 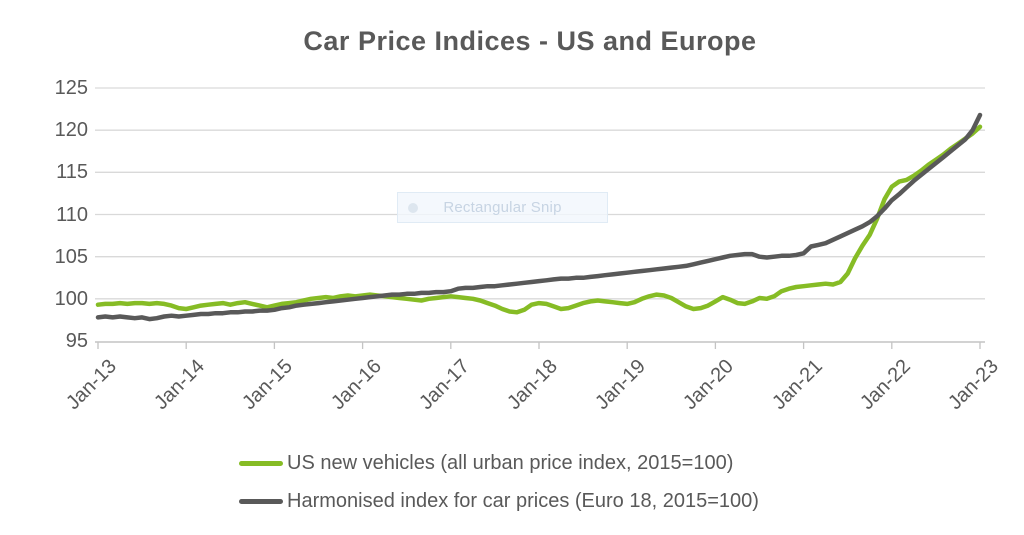 What do you see at coordinates (71, 88) in the screenshot?
I see `y-tick-label: 125` at bounding box center [71, 88].